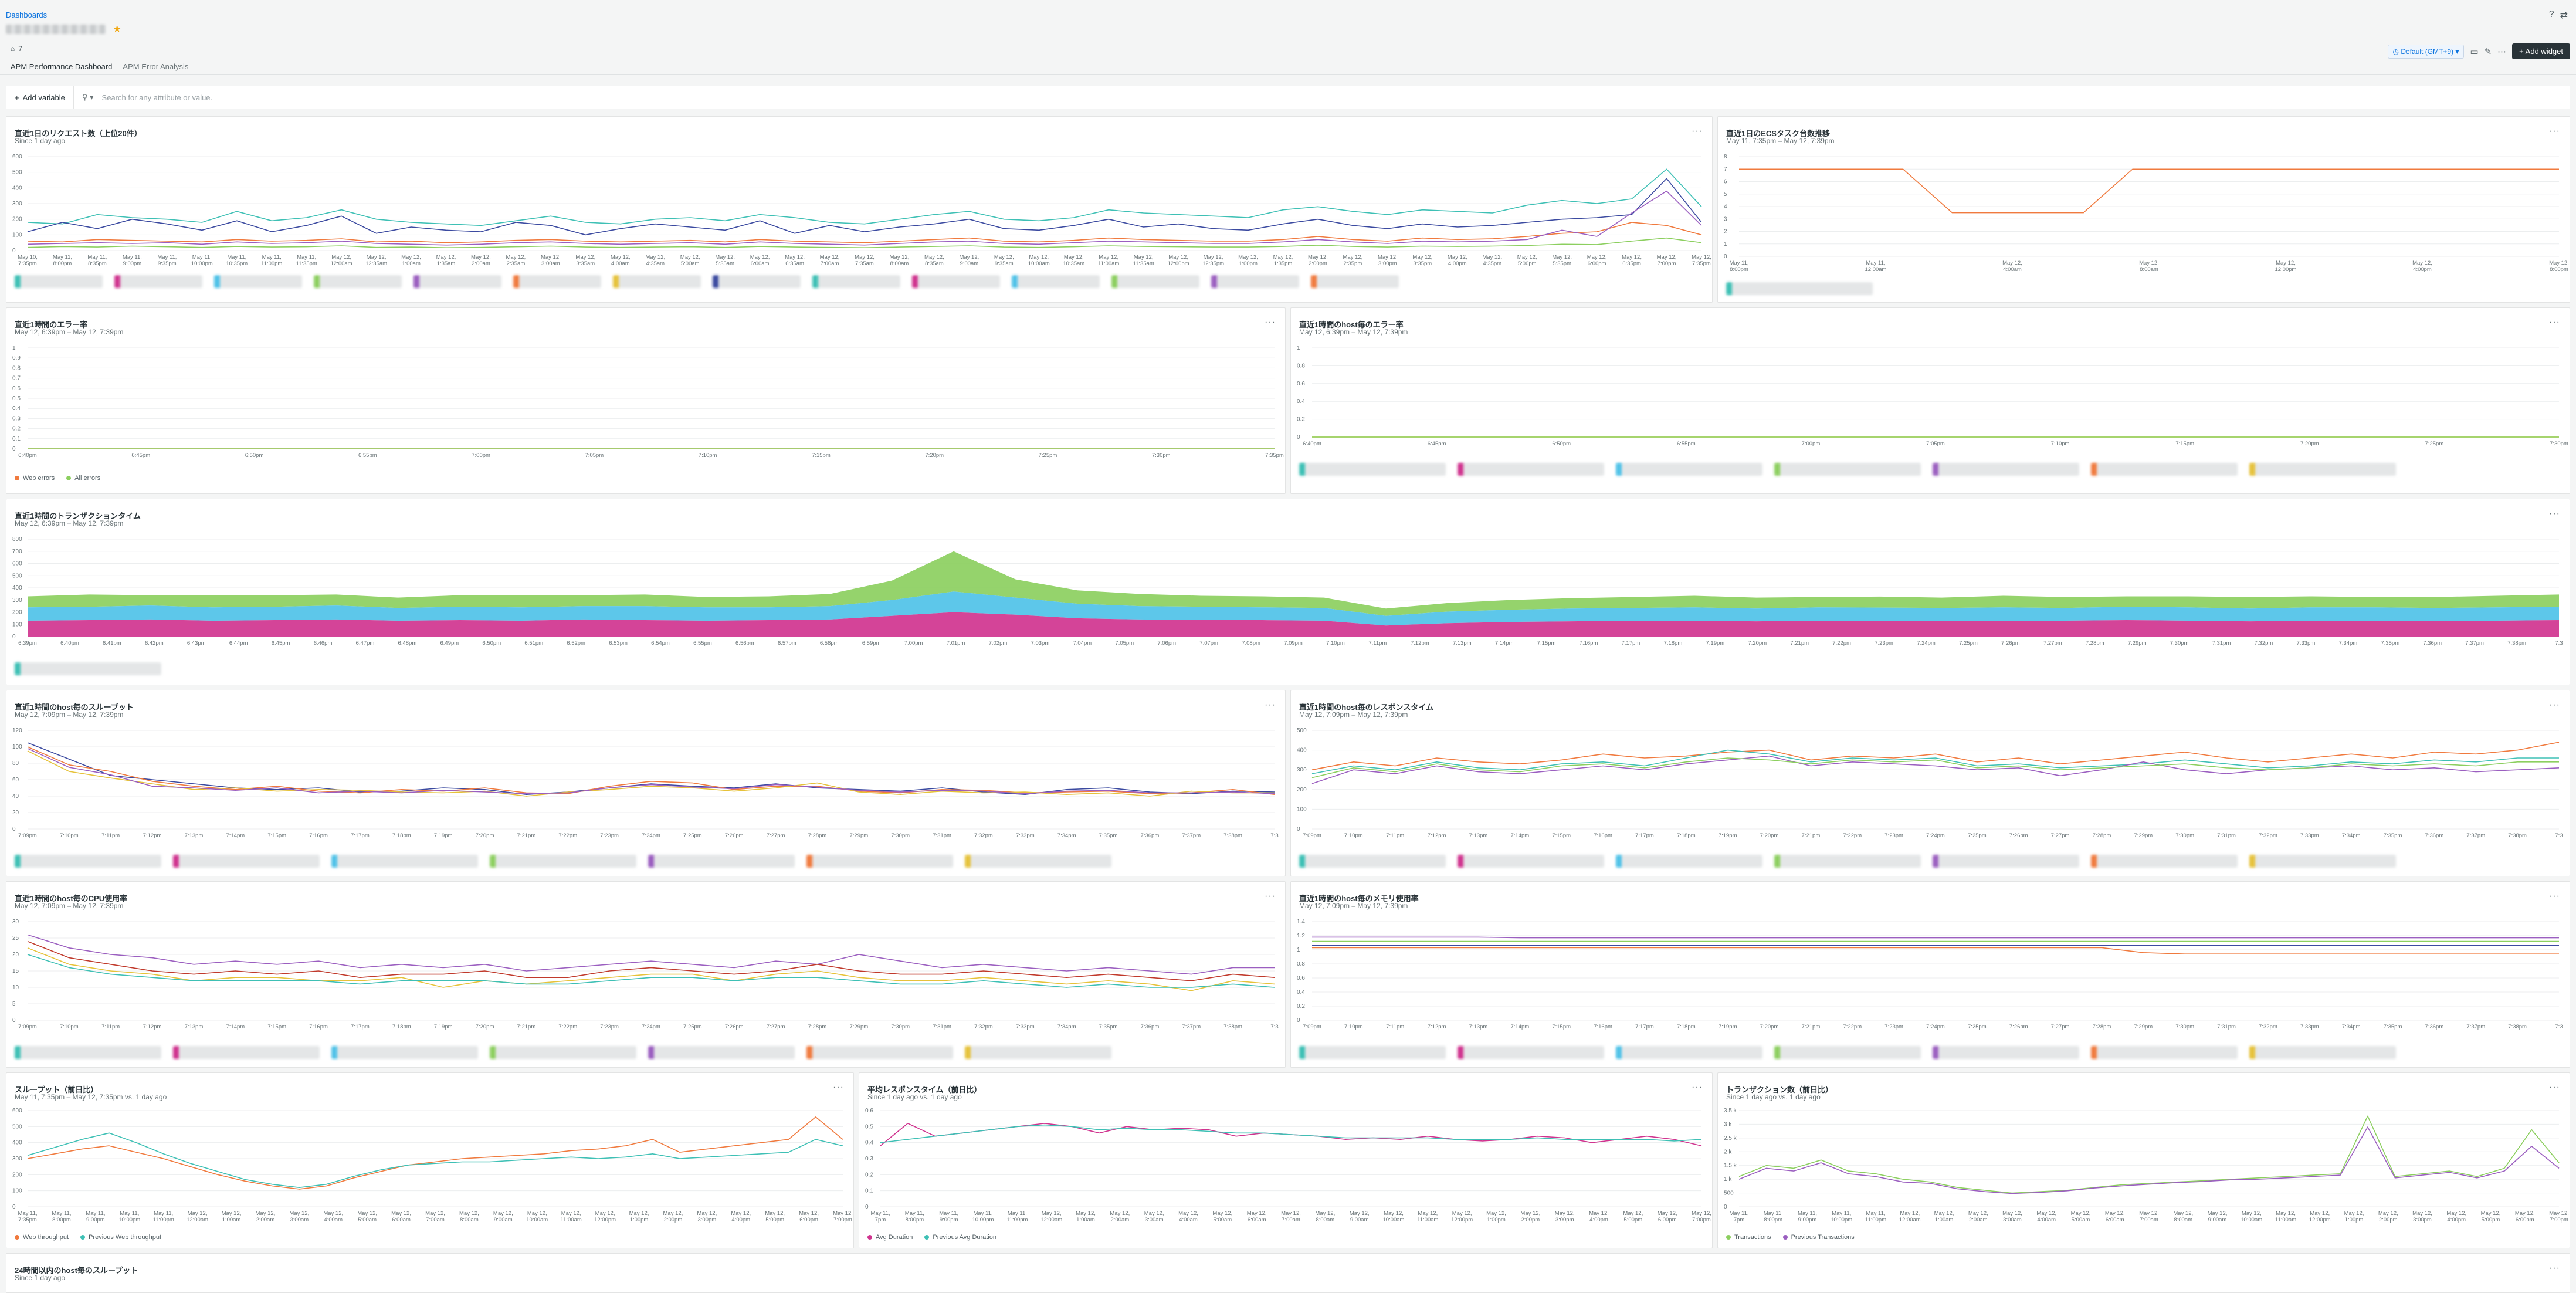  I want to click on legend-label: Previous Avg Duration, so click(965, 1238).